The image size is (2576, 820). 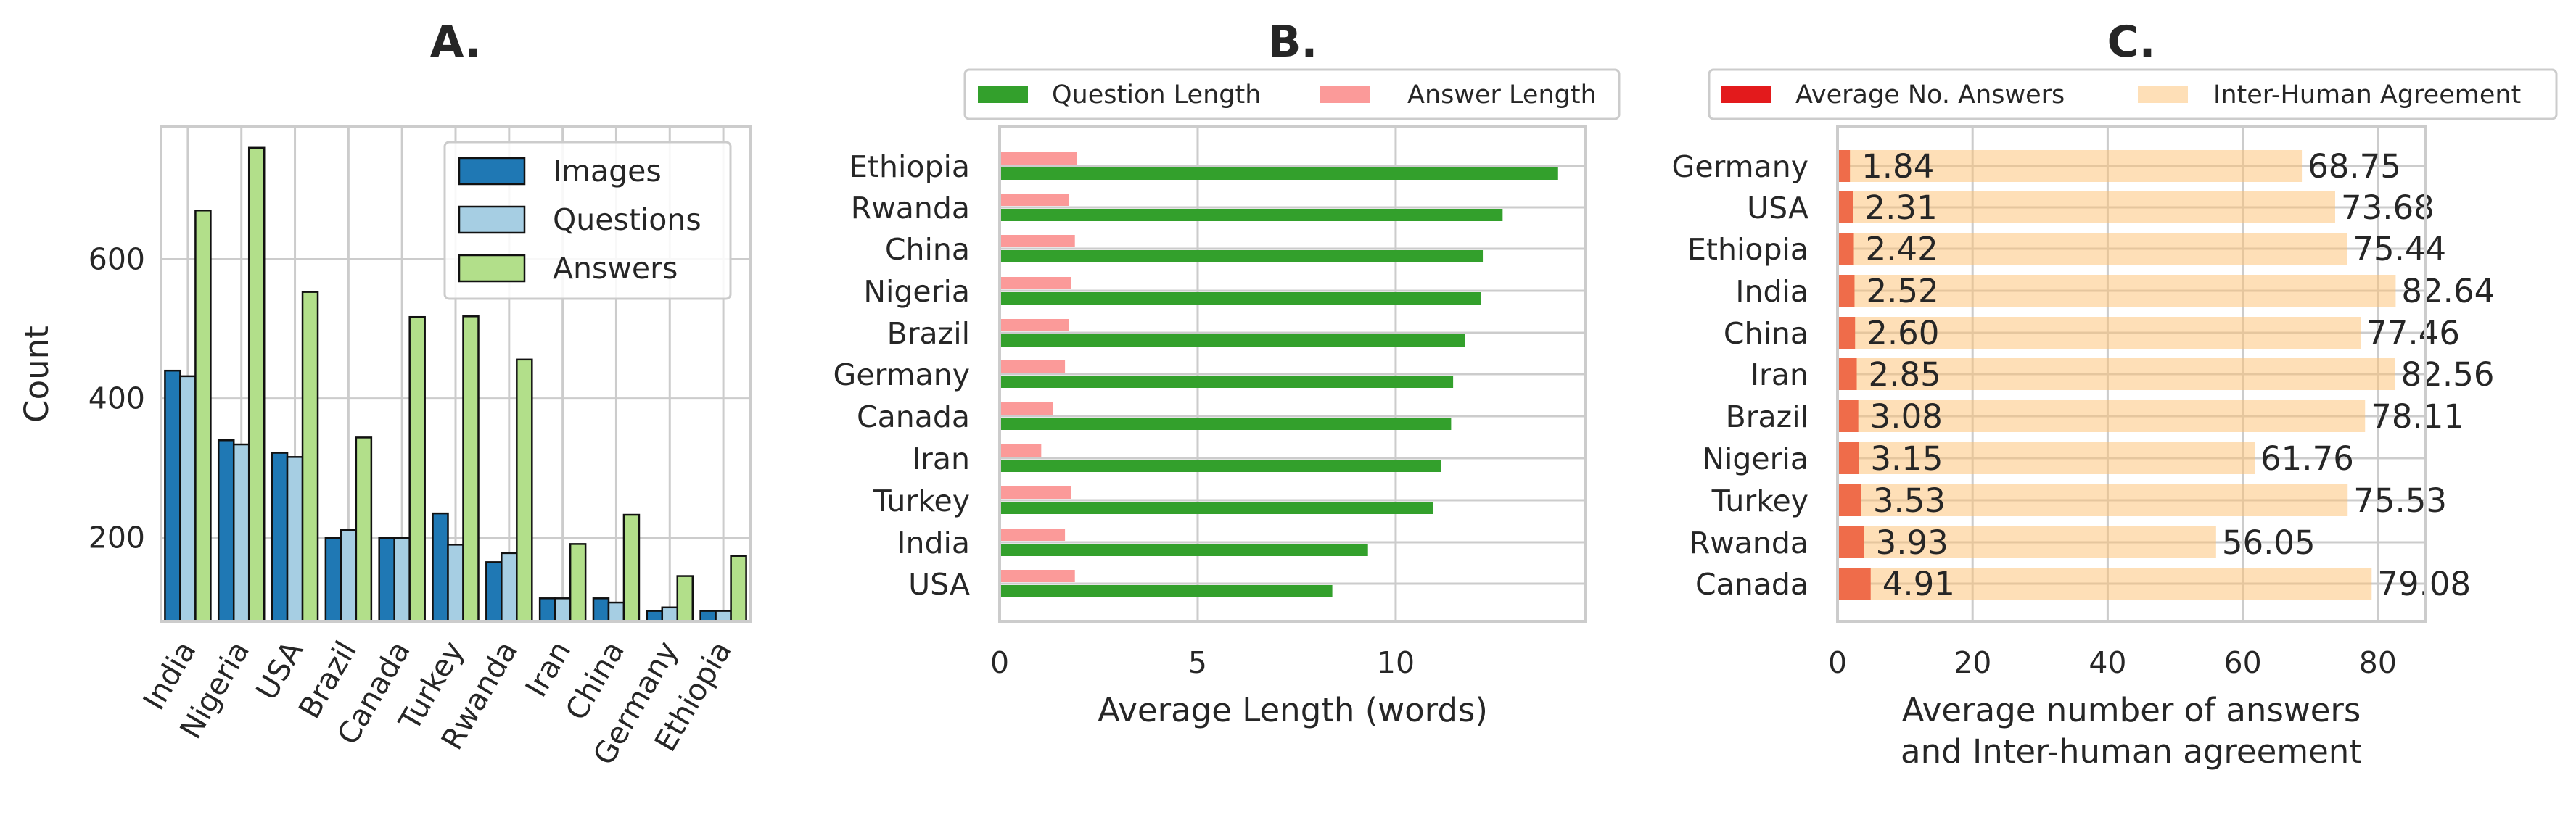 What do you see at coordinates (1502, 94) in the screenshot?
I see `panel-b-legend-label: Answer Length` at bounding box center [1502, 94].